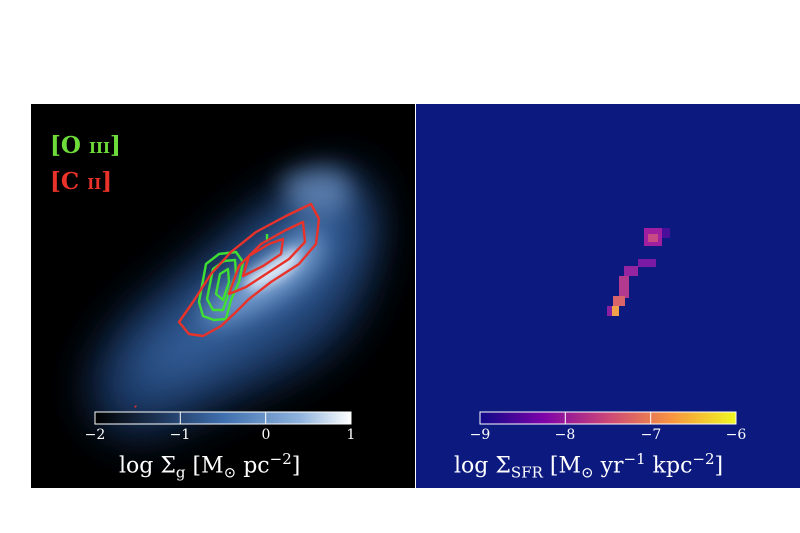  What do you see at coordinates (565, 435) in the screenshot?
I see `sfr-tick-label: −8` at bounding box center [565, 435].